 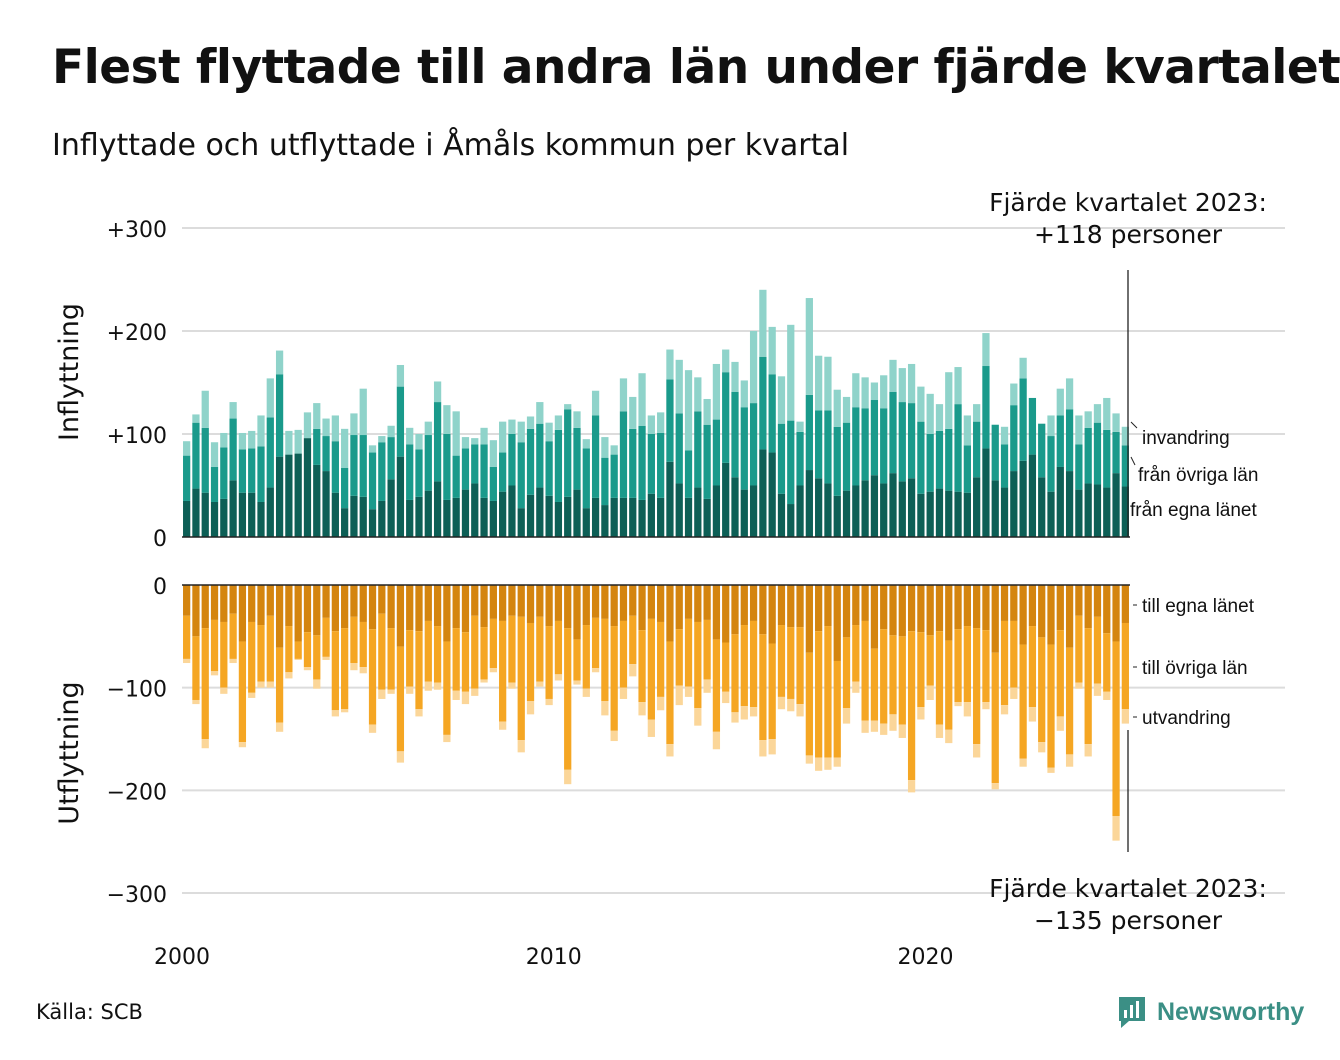 I want to click on annotation-outflow: −135 personer, so click(x=1128, y=920).